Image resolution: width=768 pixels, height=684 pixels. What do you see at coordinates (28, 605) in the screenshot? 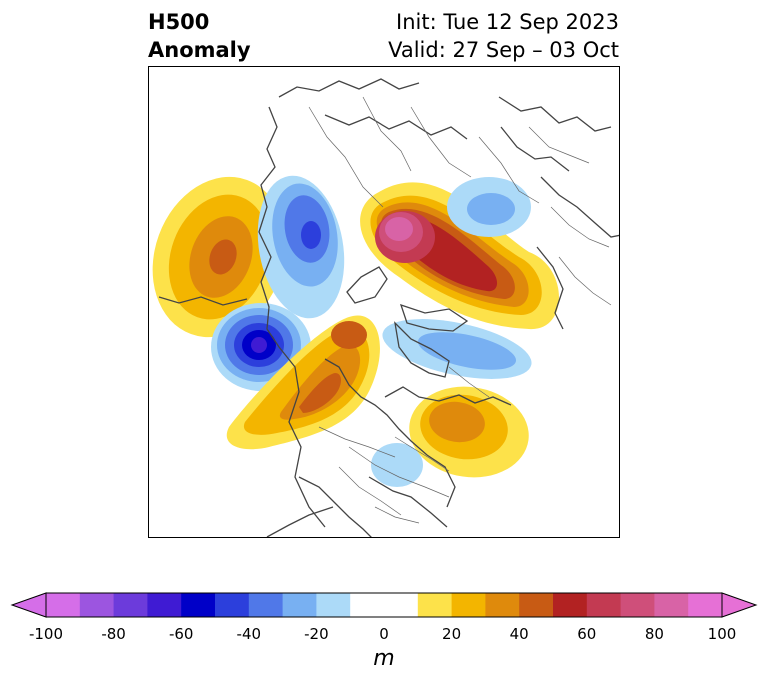
I see `colorbar-extend-low` at bounding box center [28, 605].